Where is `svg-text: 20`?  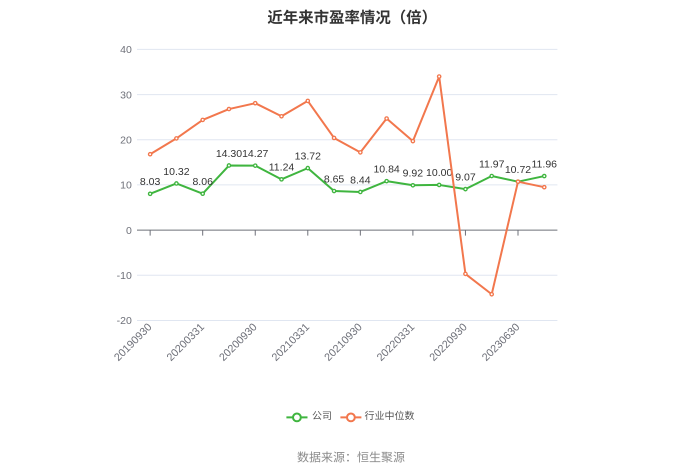 svg-text: 20 is located at coordinates (126, 141).